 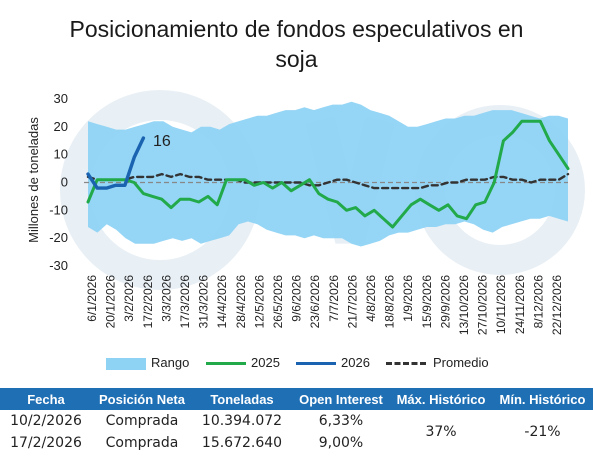 I want to click on x-tick-label: 12/5/2026, so click(x=259, y=302).